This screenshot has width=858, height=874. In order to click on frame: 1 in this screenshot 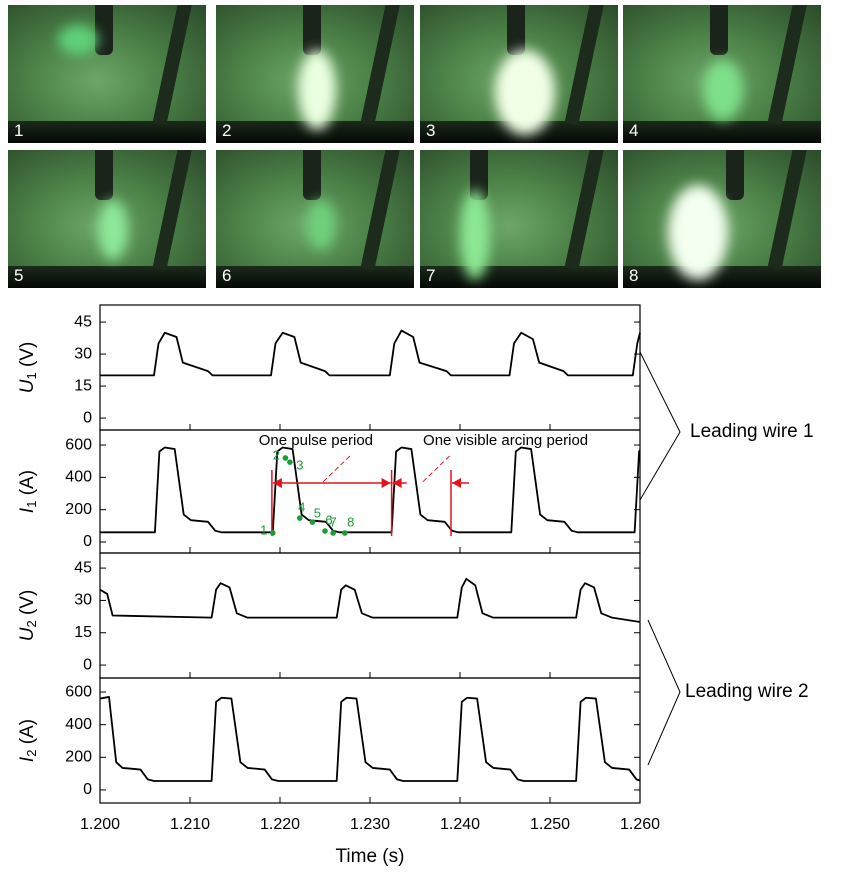, I will do `click(107, 74)`.